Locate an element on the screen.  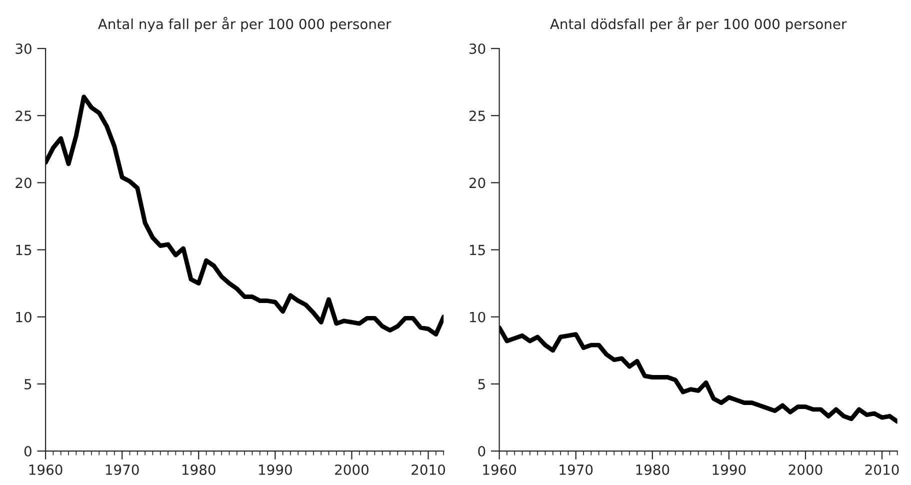
line-series is located at coordinates (698, 374).